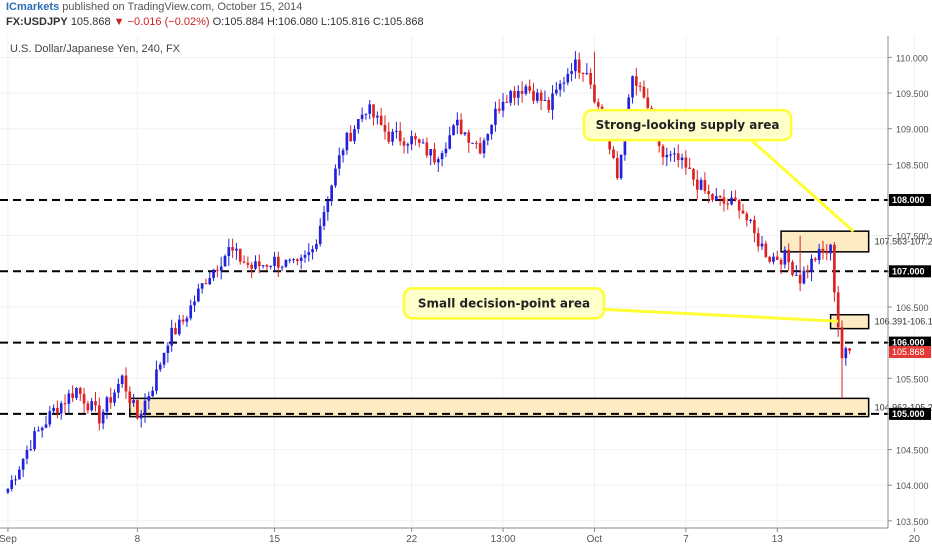 This screenshot has width=932, height=555. What do you see at coordinates (504, 303) in the screenshot?
I see `callout-box` at bounding box center [504, 303].